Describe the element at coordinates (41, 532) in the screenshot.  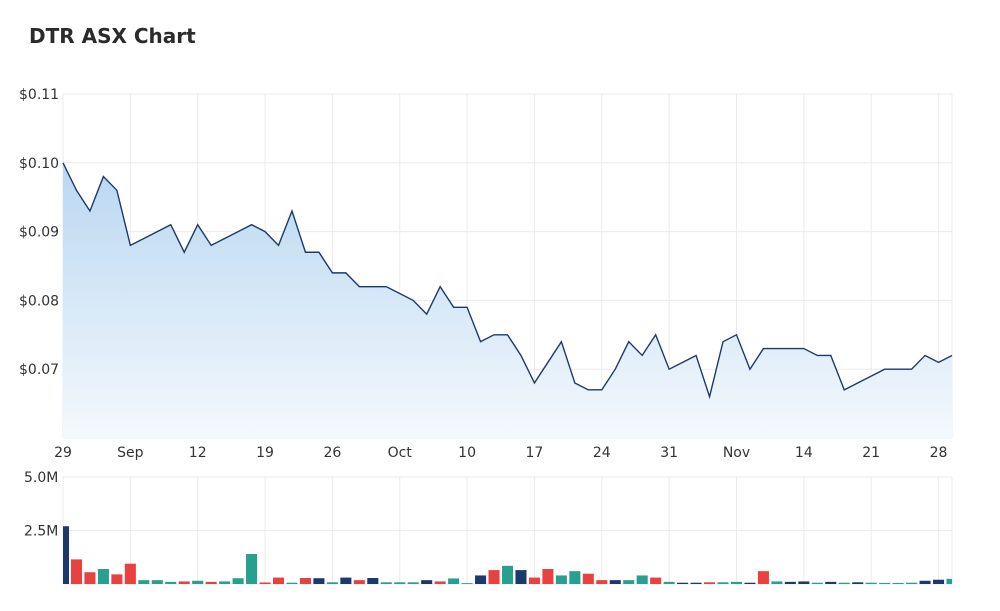
I see `volume-y-tick-label: 2.5M` at that location.